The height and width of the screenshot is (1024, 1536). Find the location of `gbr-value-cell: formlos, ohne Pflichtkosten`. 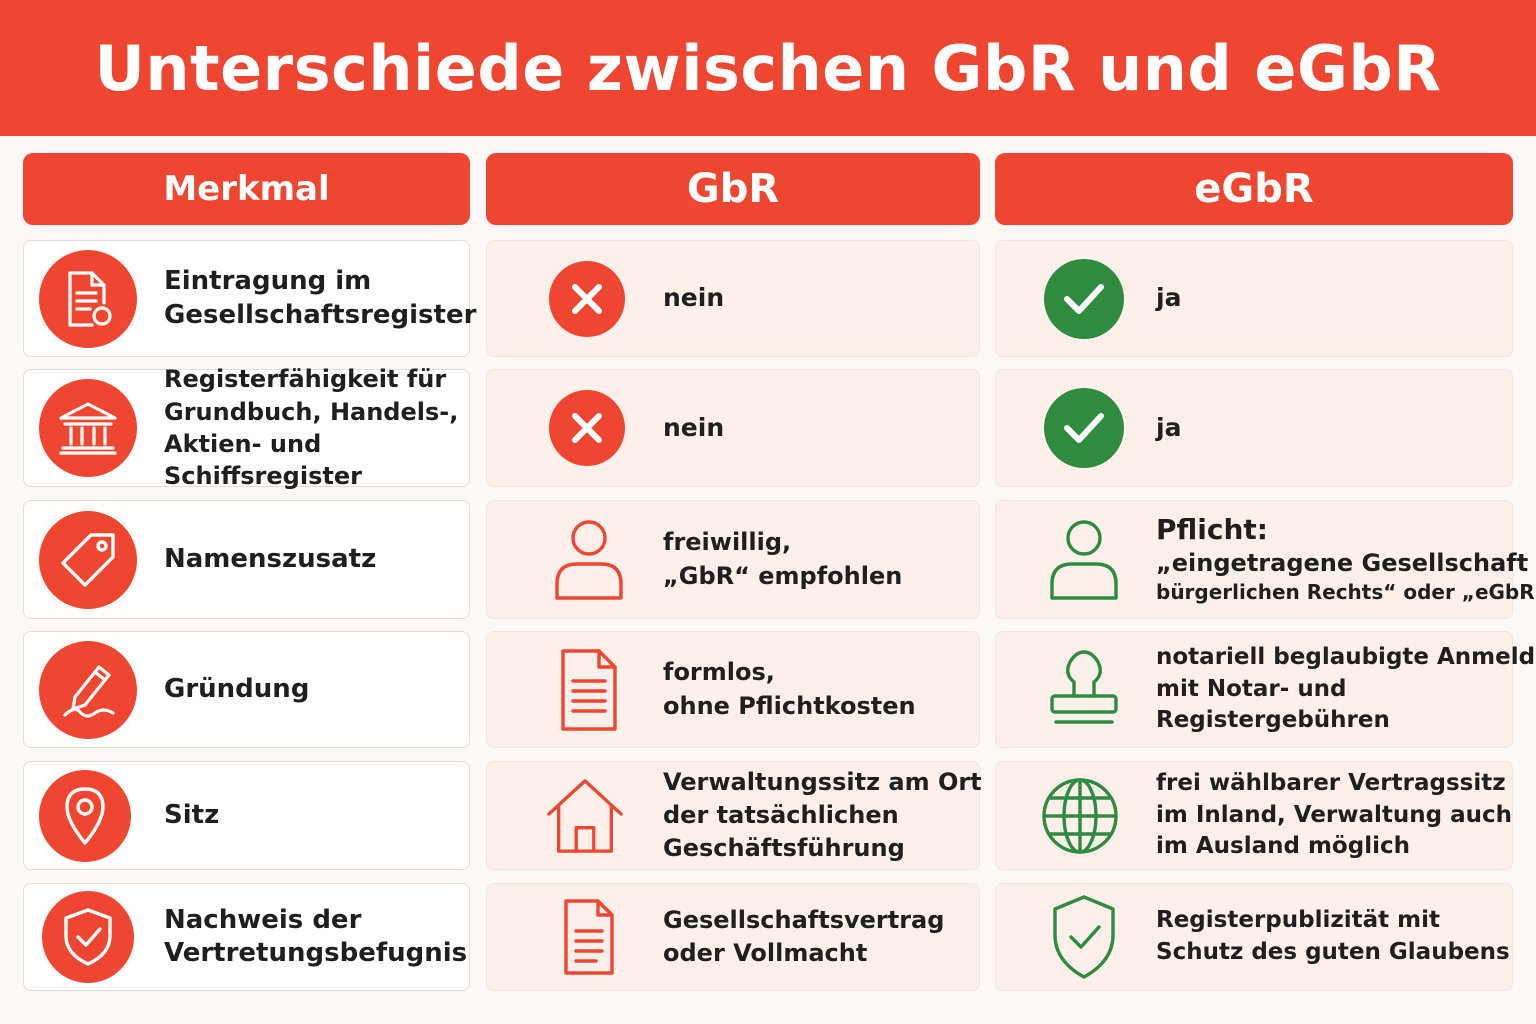

gbr-value-cell: formlos, ohne Pflichtkosten is located at coordinates (733, 689).